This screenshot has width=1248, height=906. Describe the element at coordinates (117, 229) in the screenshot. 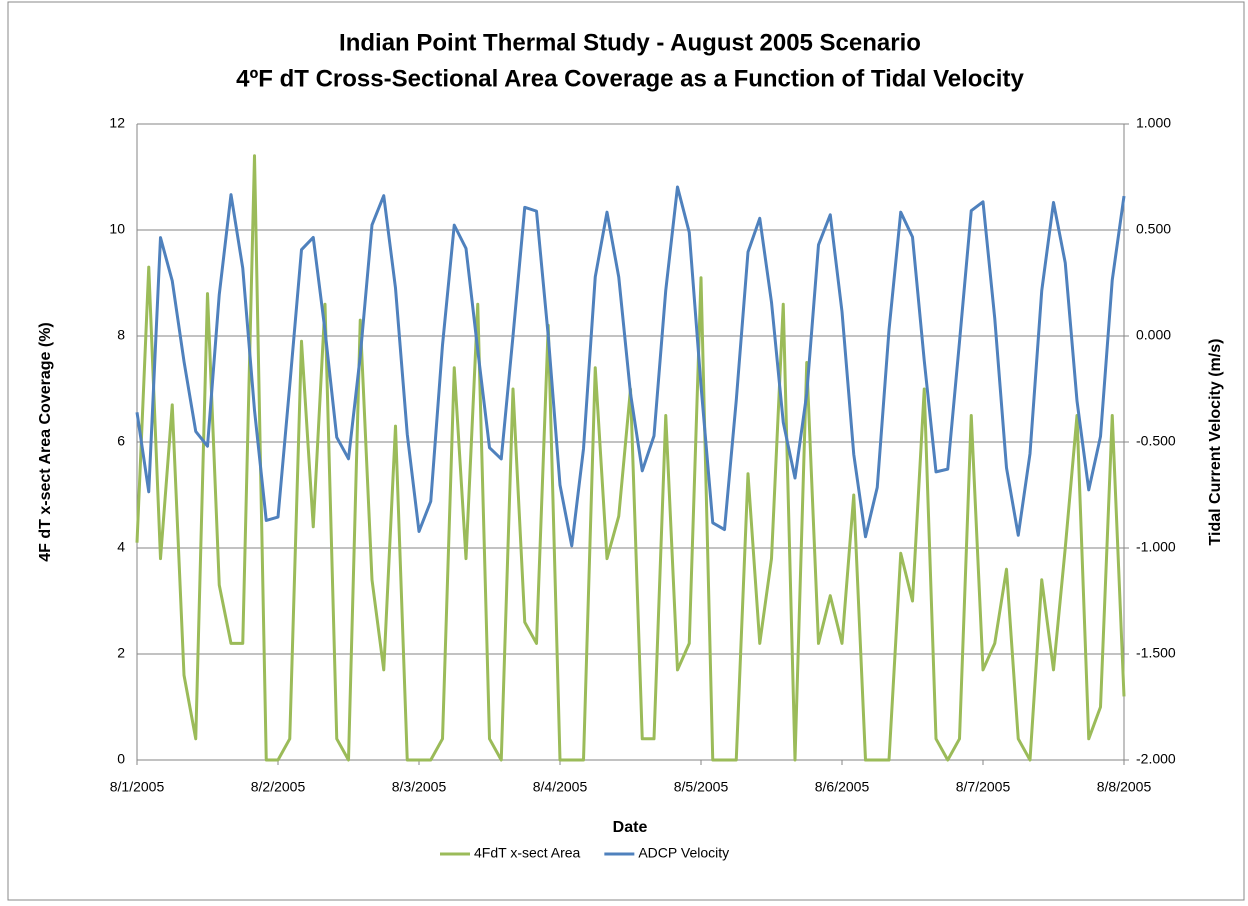

I see `y-tick-label: 10` at that location.